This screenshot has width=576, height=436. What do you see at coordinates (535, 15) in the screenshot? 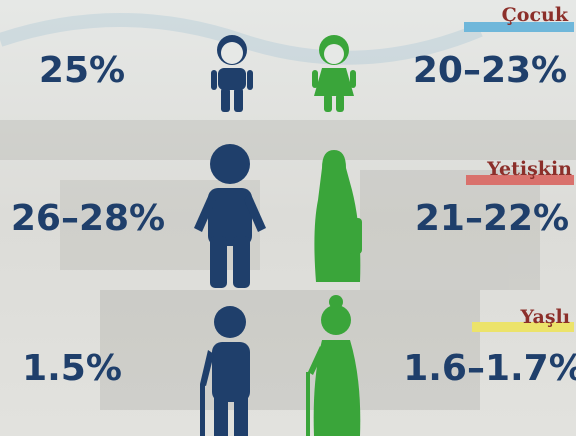
I see `row-label: Çocuk` at bounding box center [535, 15].